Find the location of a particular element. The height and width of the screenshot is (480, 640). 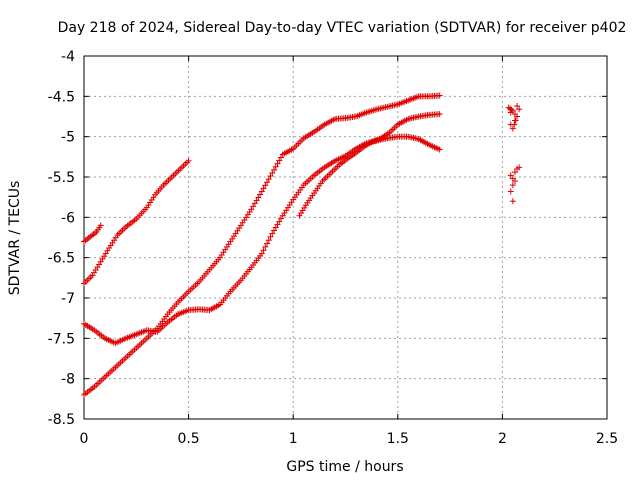

y-tick-label: -6.5 is located at coordinates (61, 259).